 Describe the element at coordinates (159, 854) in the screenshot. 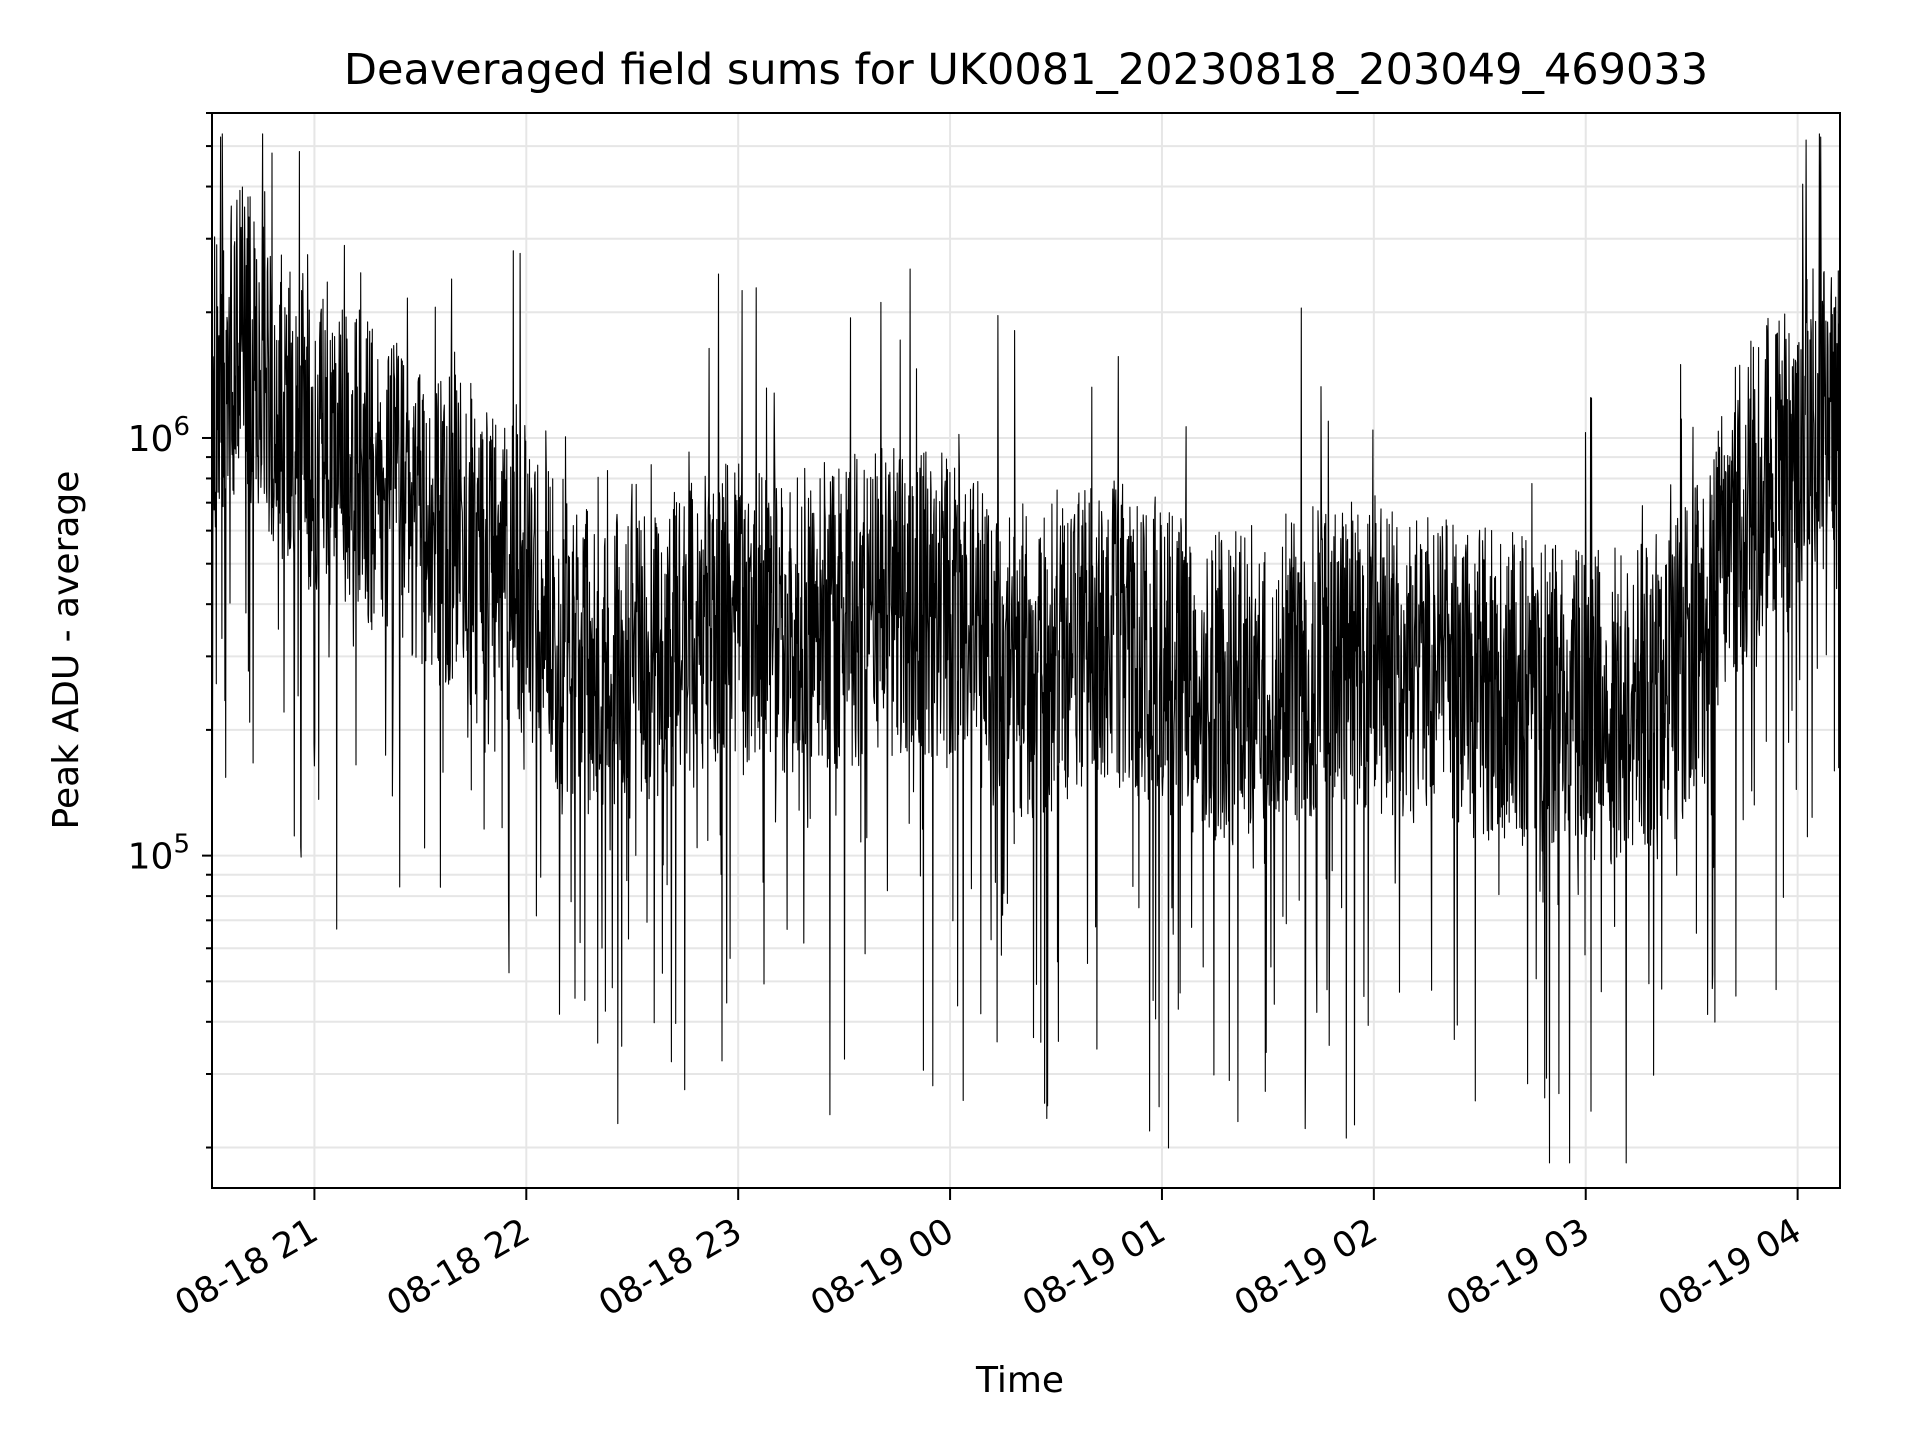

I see `y-tick-label: 10⁵` at that location.